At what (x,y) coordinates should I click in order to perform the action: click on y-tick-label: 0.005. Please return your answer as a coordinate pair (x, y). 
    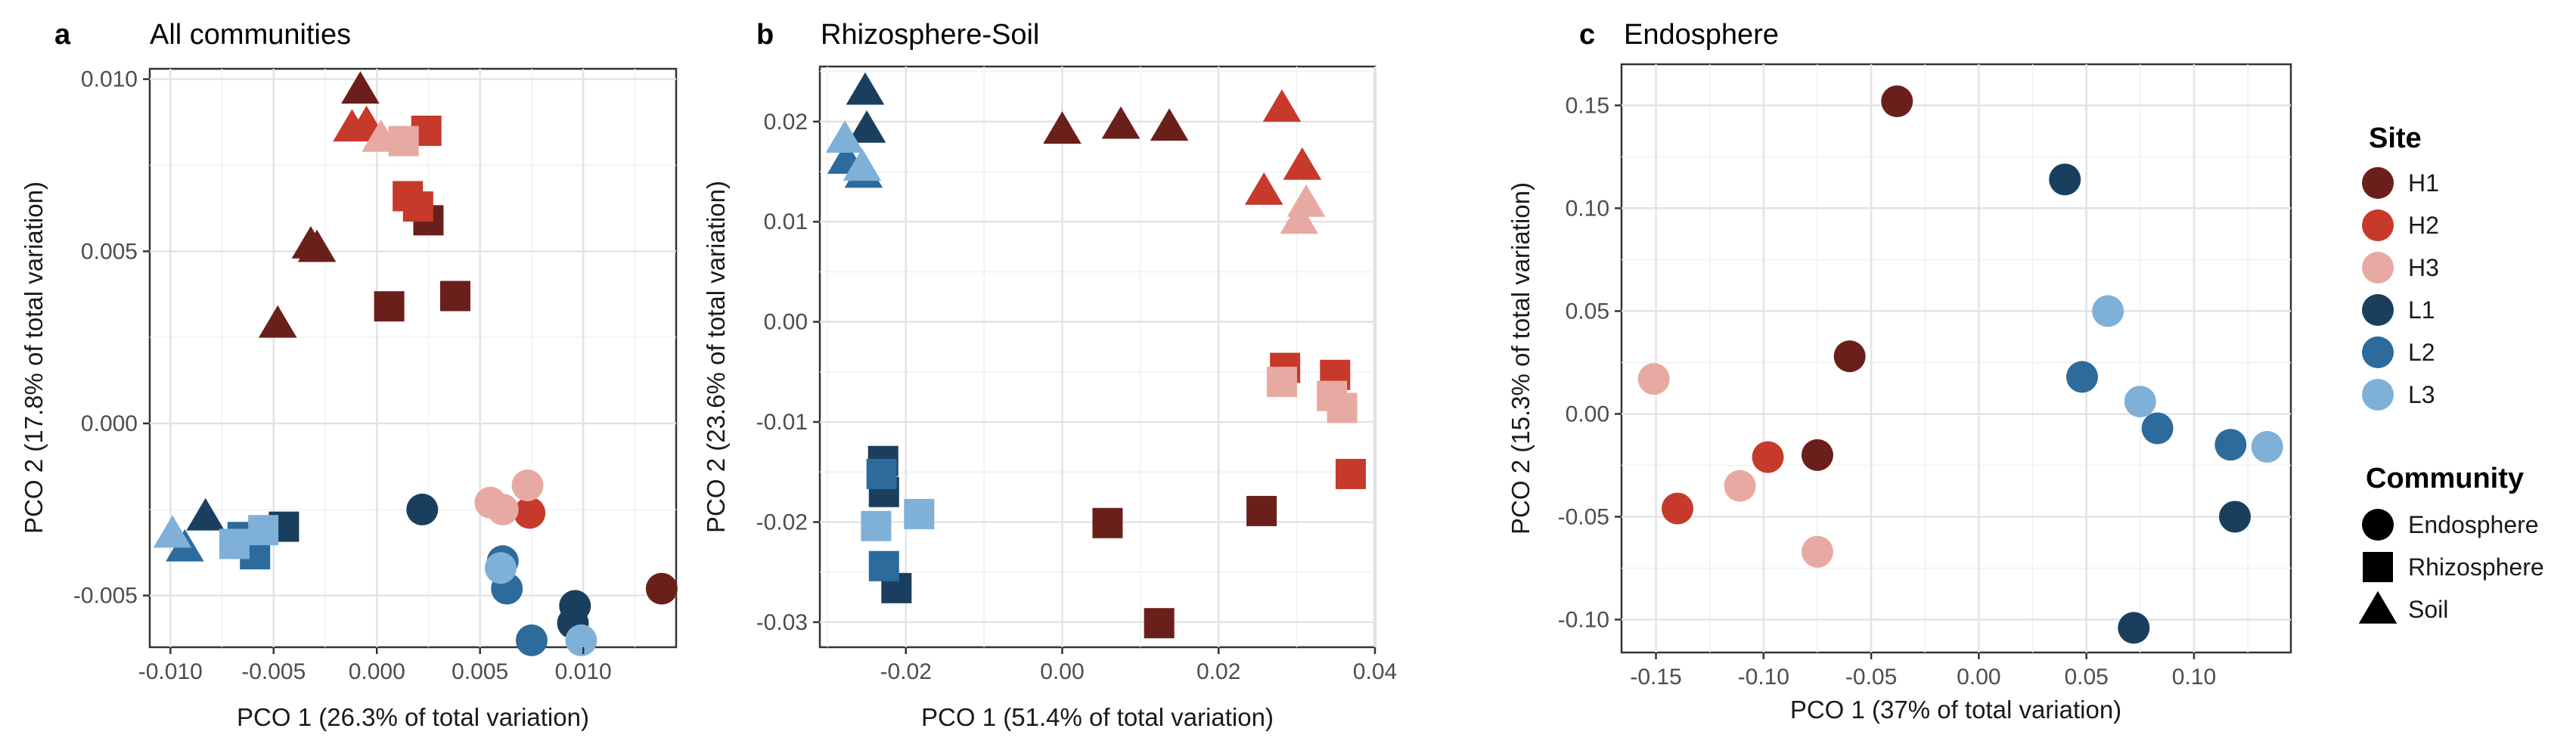
    Looking at the image, I should click on (109, 252).